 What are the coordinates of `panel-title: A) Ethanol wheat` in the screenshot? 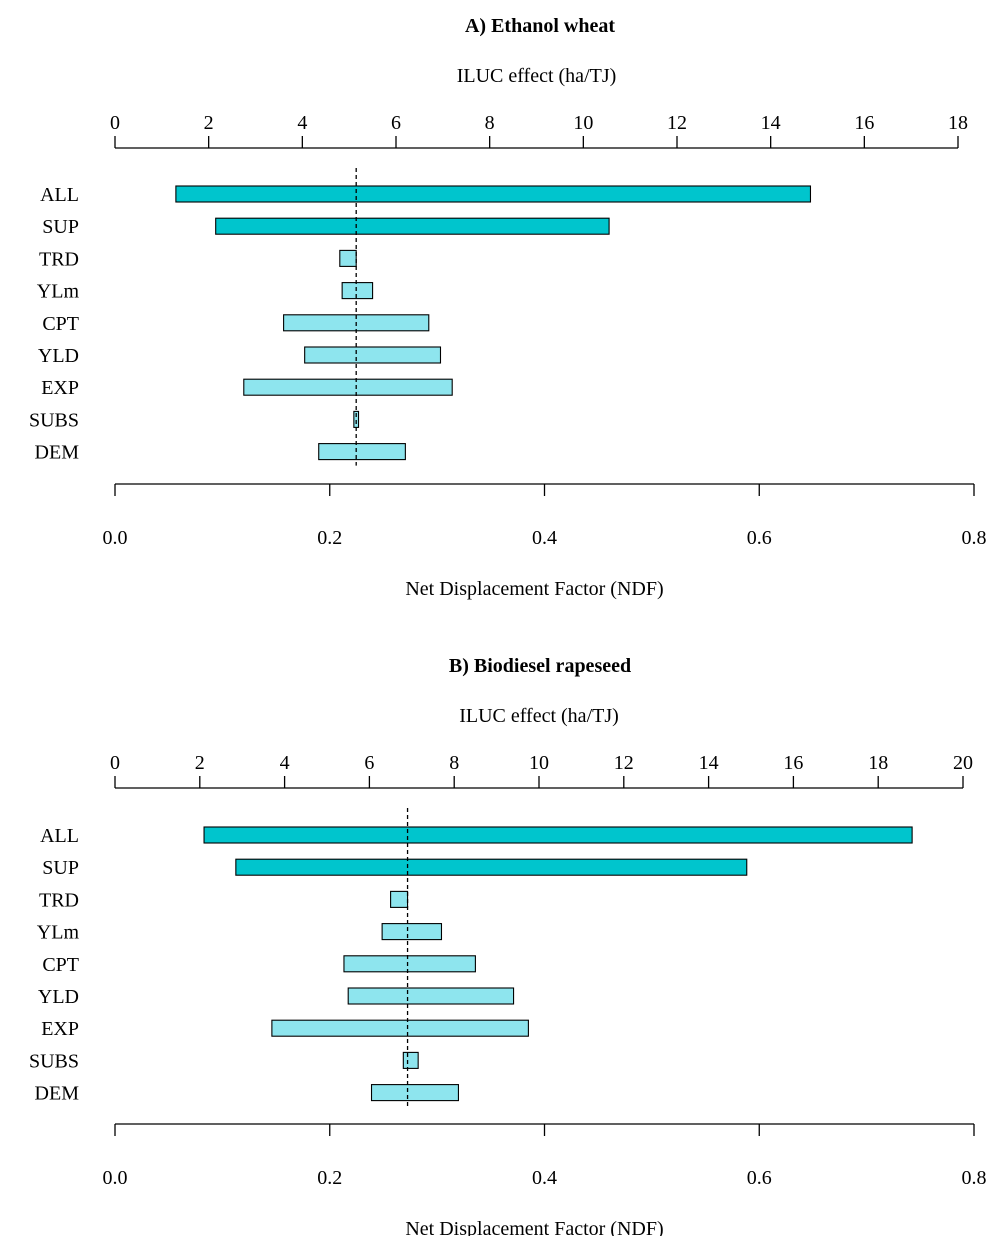 It's located at (540, 26).